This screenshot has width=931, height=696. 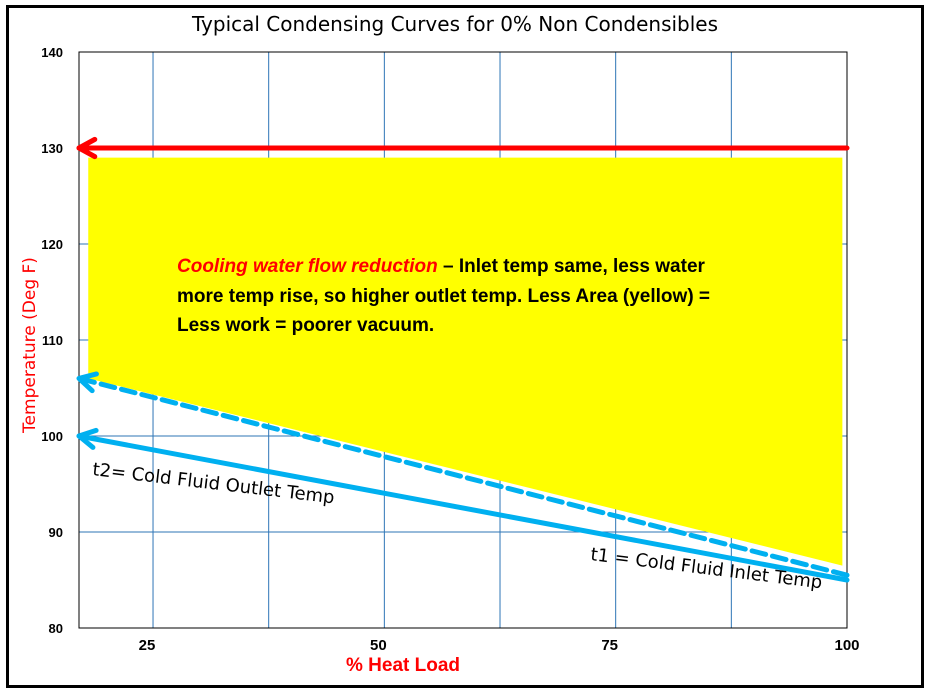 What do you see at coordinates (56, 532) in the screenshot?
I see `y-tick-label: 90` at bounding box center [56, 532].